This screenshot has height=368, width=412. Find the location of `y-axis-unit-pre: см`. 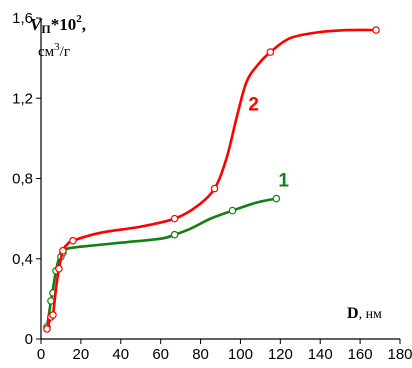

y-axis-unit-pre: см is located at coordinates (46, 52).